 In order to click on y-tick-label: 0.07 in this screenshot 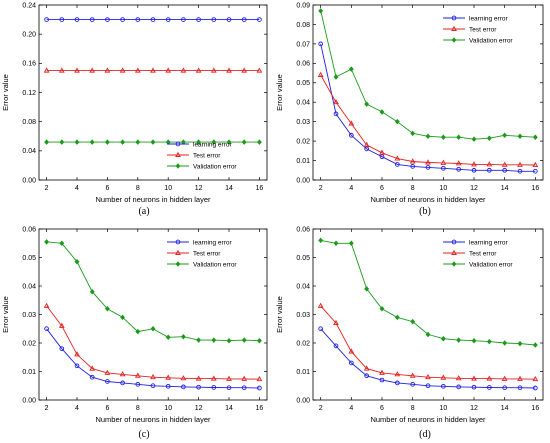, I will do `click(303, 44)`.